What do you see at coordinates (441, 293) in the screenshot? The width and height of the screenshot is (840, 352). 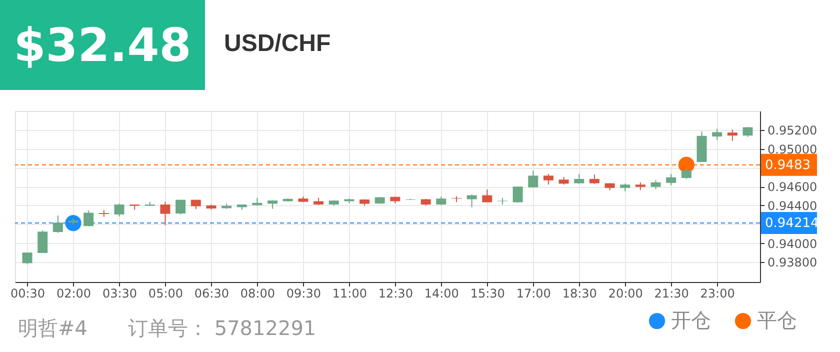 I see `x-tick-label: 14:00` at bounding box center [441, 293].